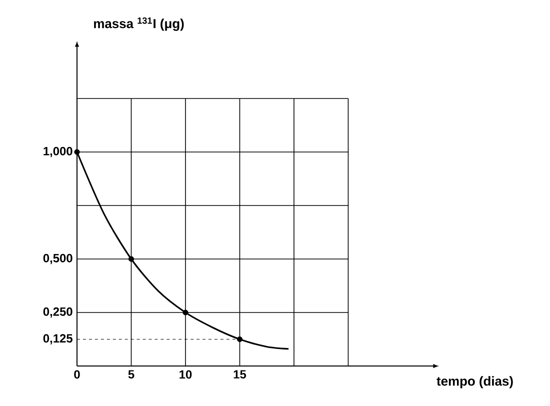 The image size is (550, 406). Describe the element at coordinates (77, 374) in the screenshot. I see `x-tick-label: 0` at that location.